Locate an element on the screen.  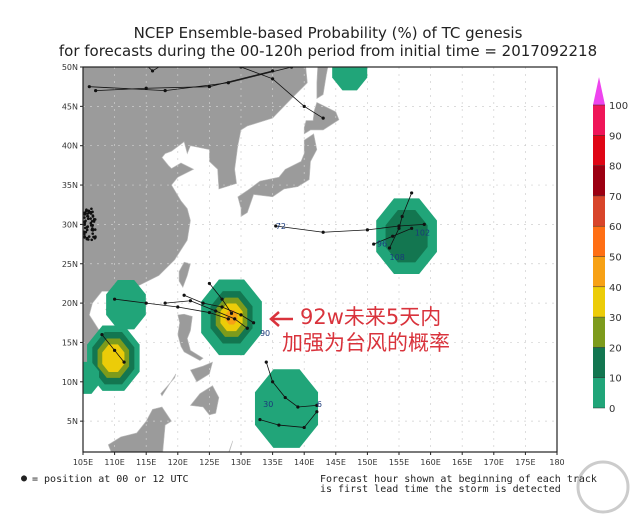
x-tick-label: 115E is located at coordinates (146, 462).